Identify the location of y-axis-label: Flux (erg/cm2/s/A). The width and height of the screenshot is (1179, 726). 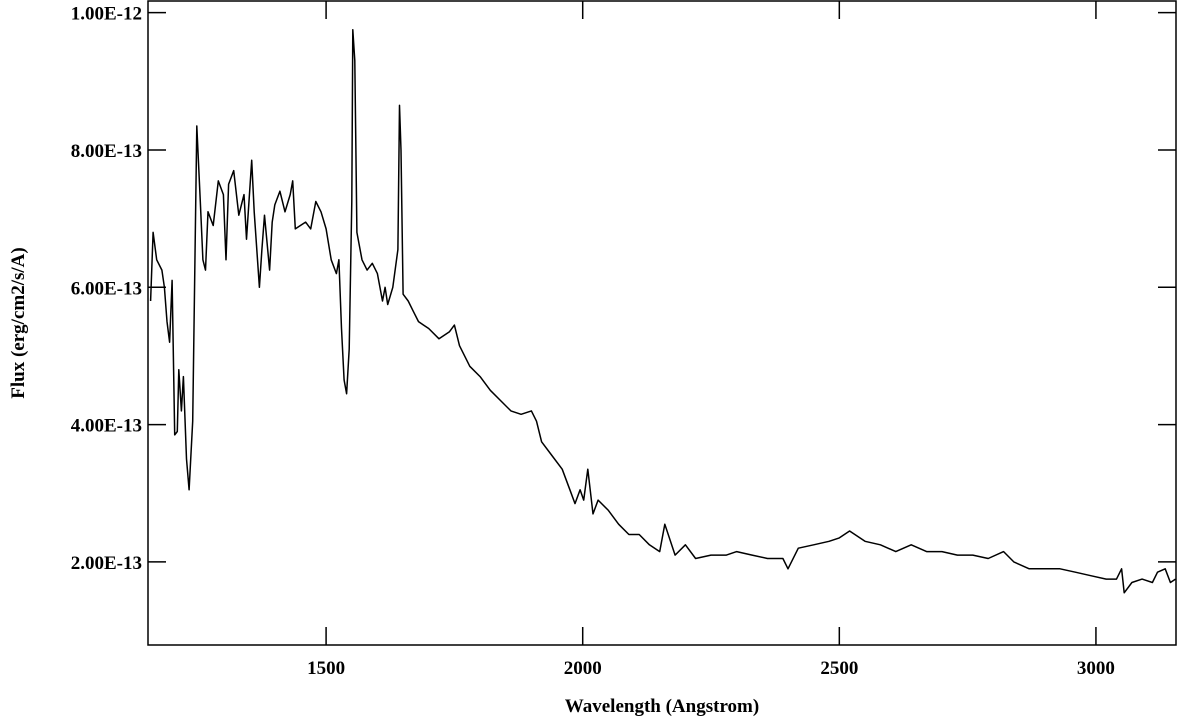
(18, 322).